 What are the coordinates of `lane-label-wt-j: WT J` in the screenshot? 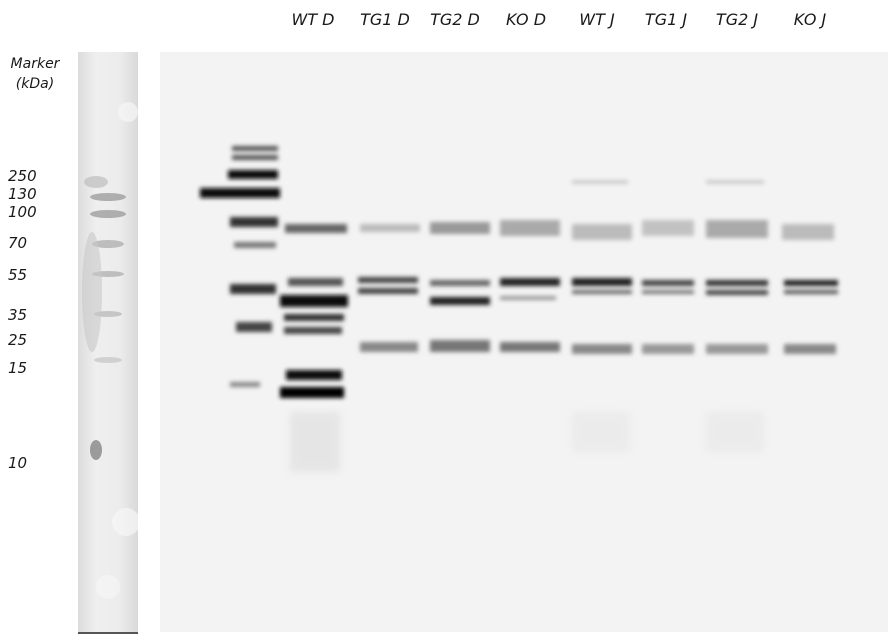 It's located at (596, 19).